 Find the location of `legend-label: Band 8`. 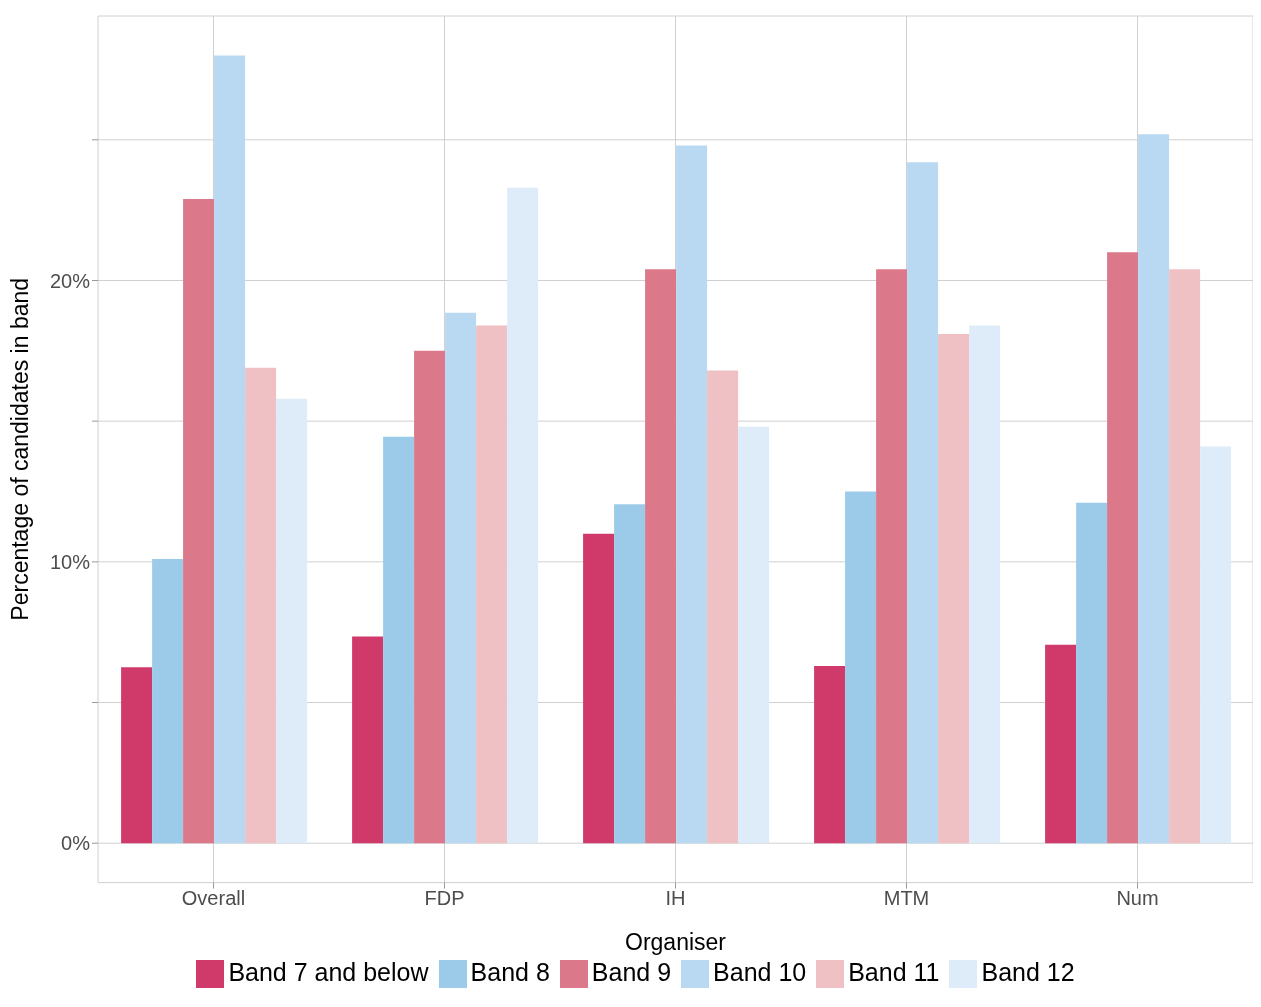

legend-label: Band 8 is located at coordinates (510, 971).